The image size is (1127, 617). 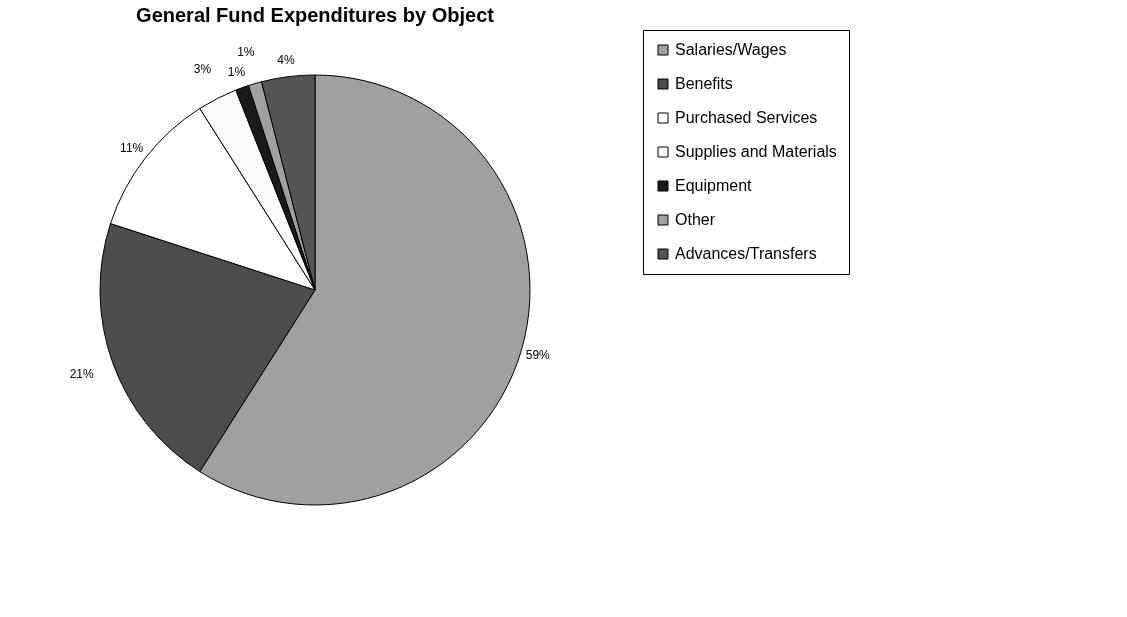 I want to click on legend-label: Advances/Transfers, so click(x=746, y=253).